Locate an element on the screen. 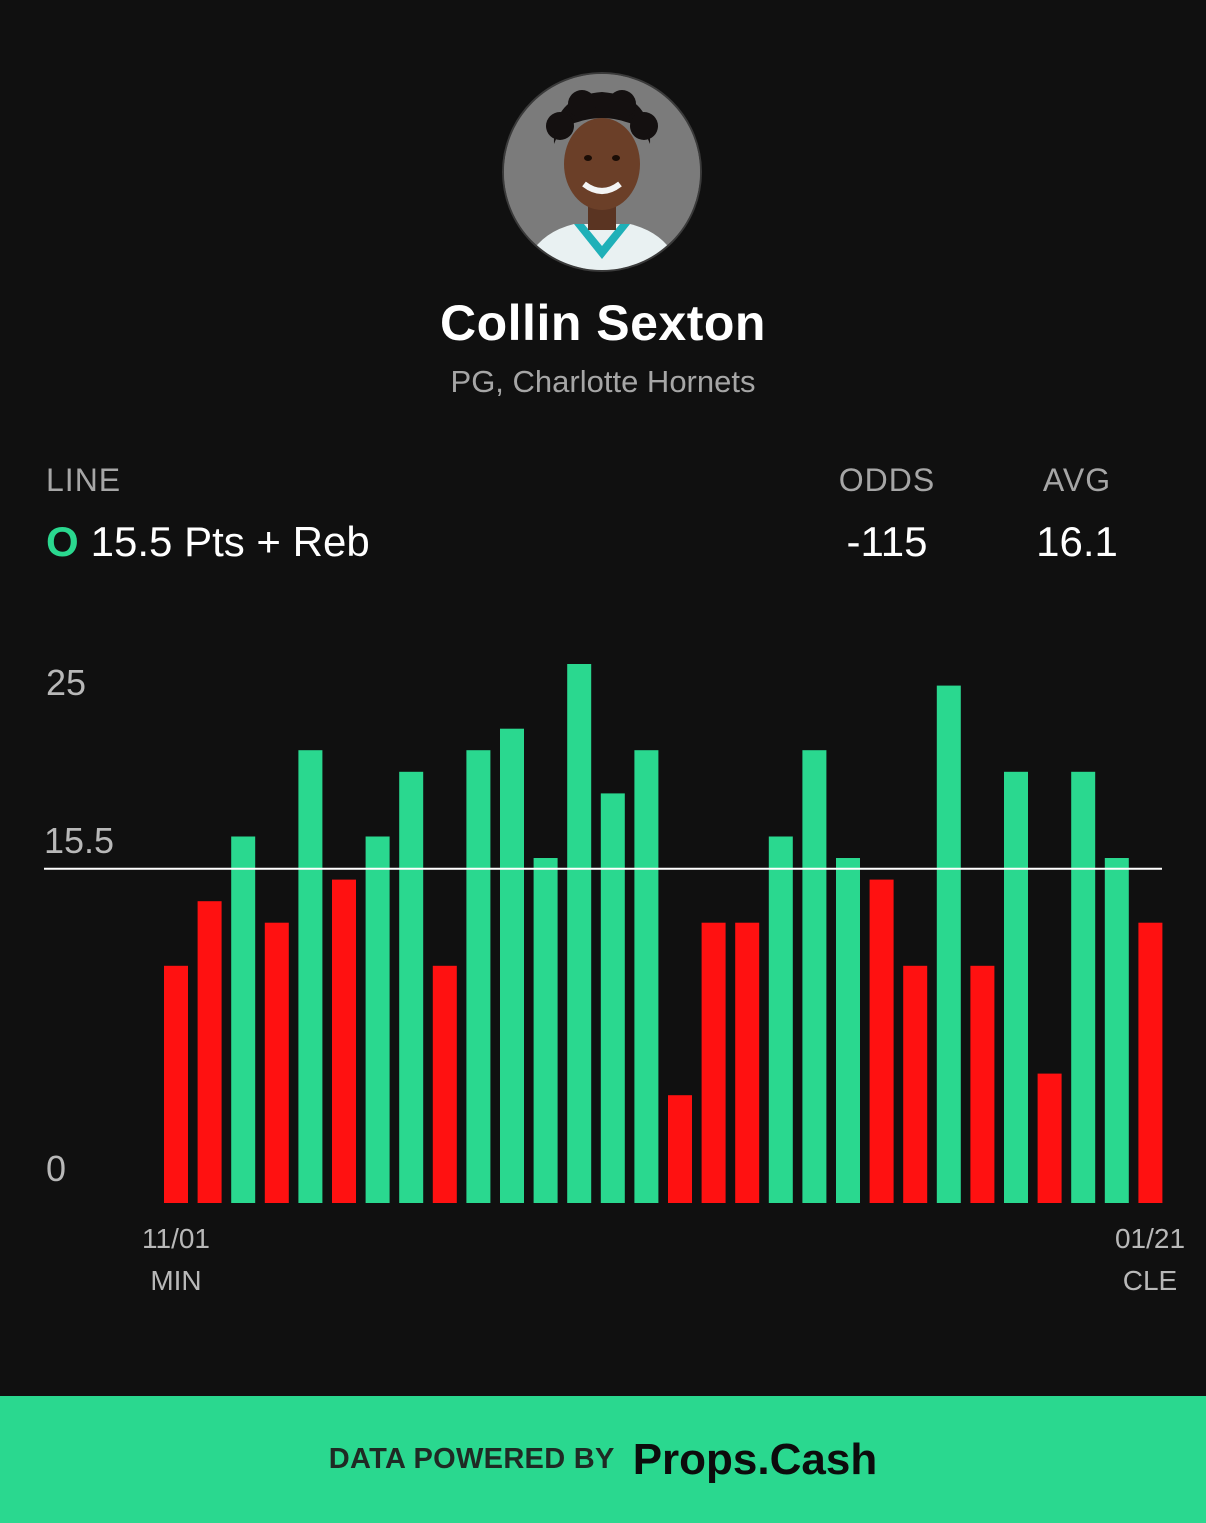 This screenshot has height=1523, width=1206. brand-logo-text: Props.Cash is located at coordinates (755, 1459).